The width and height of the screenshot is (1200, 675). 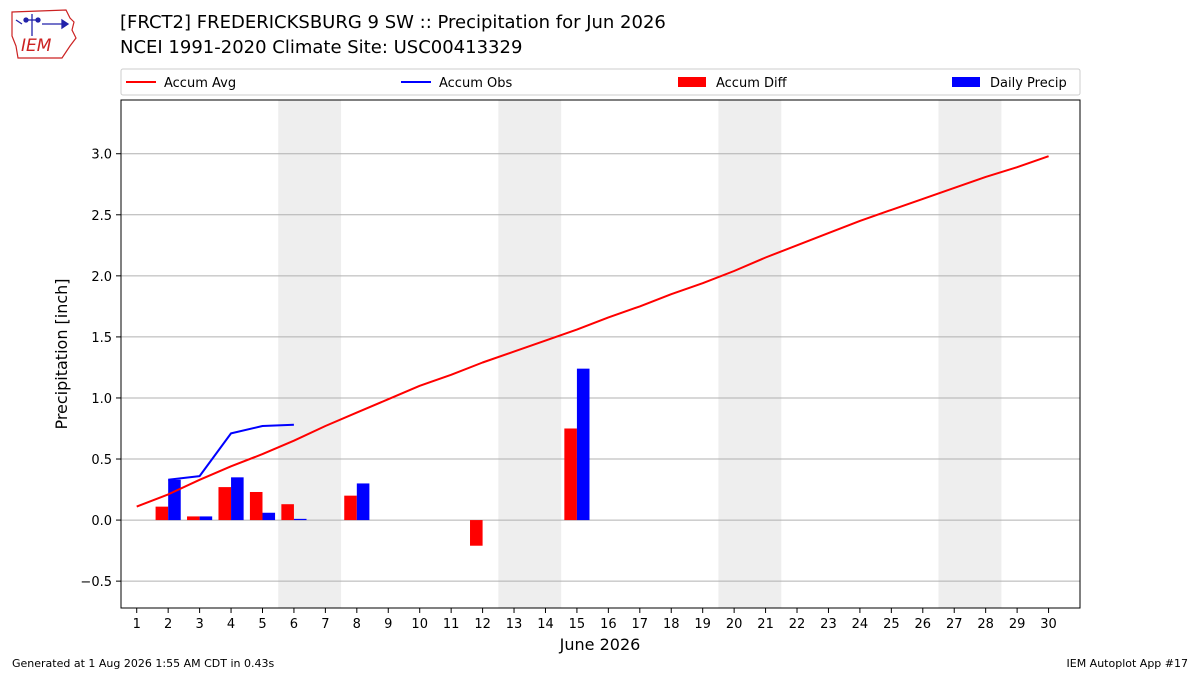 I want to click on x-tick-label: 19, so click(x=702, y=624).